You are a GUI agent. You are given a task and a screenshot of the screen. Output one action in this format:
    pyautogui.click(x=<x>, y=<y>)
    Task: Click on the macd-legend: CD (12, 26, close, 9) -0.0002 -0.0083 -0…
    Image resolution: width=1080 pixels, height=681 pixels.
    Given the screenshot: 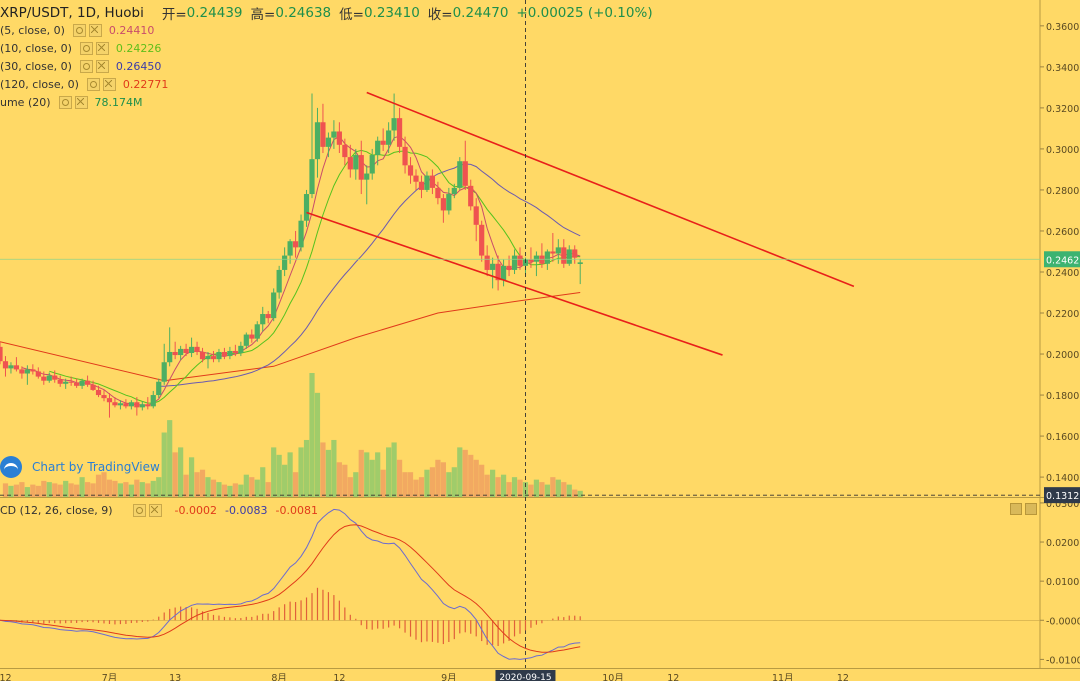 What is the action you would take?
    pyautogui.click(x=159, y=510)
    